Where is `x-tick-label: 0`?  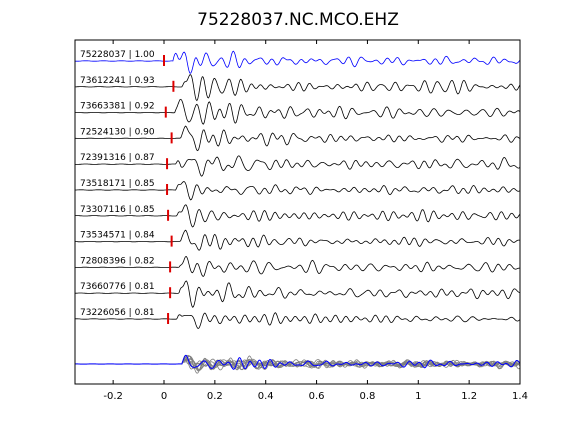 x-tick-label: 0 is located at coordinates (164, 396).